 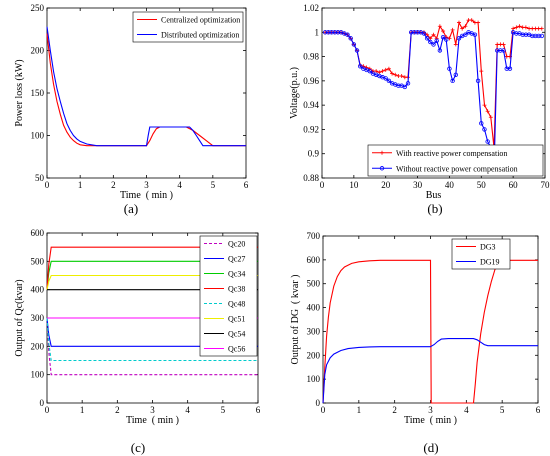 I want to click on x-tick-label: 6, so click(x=258, y=410).